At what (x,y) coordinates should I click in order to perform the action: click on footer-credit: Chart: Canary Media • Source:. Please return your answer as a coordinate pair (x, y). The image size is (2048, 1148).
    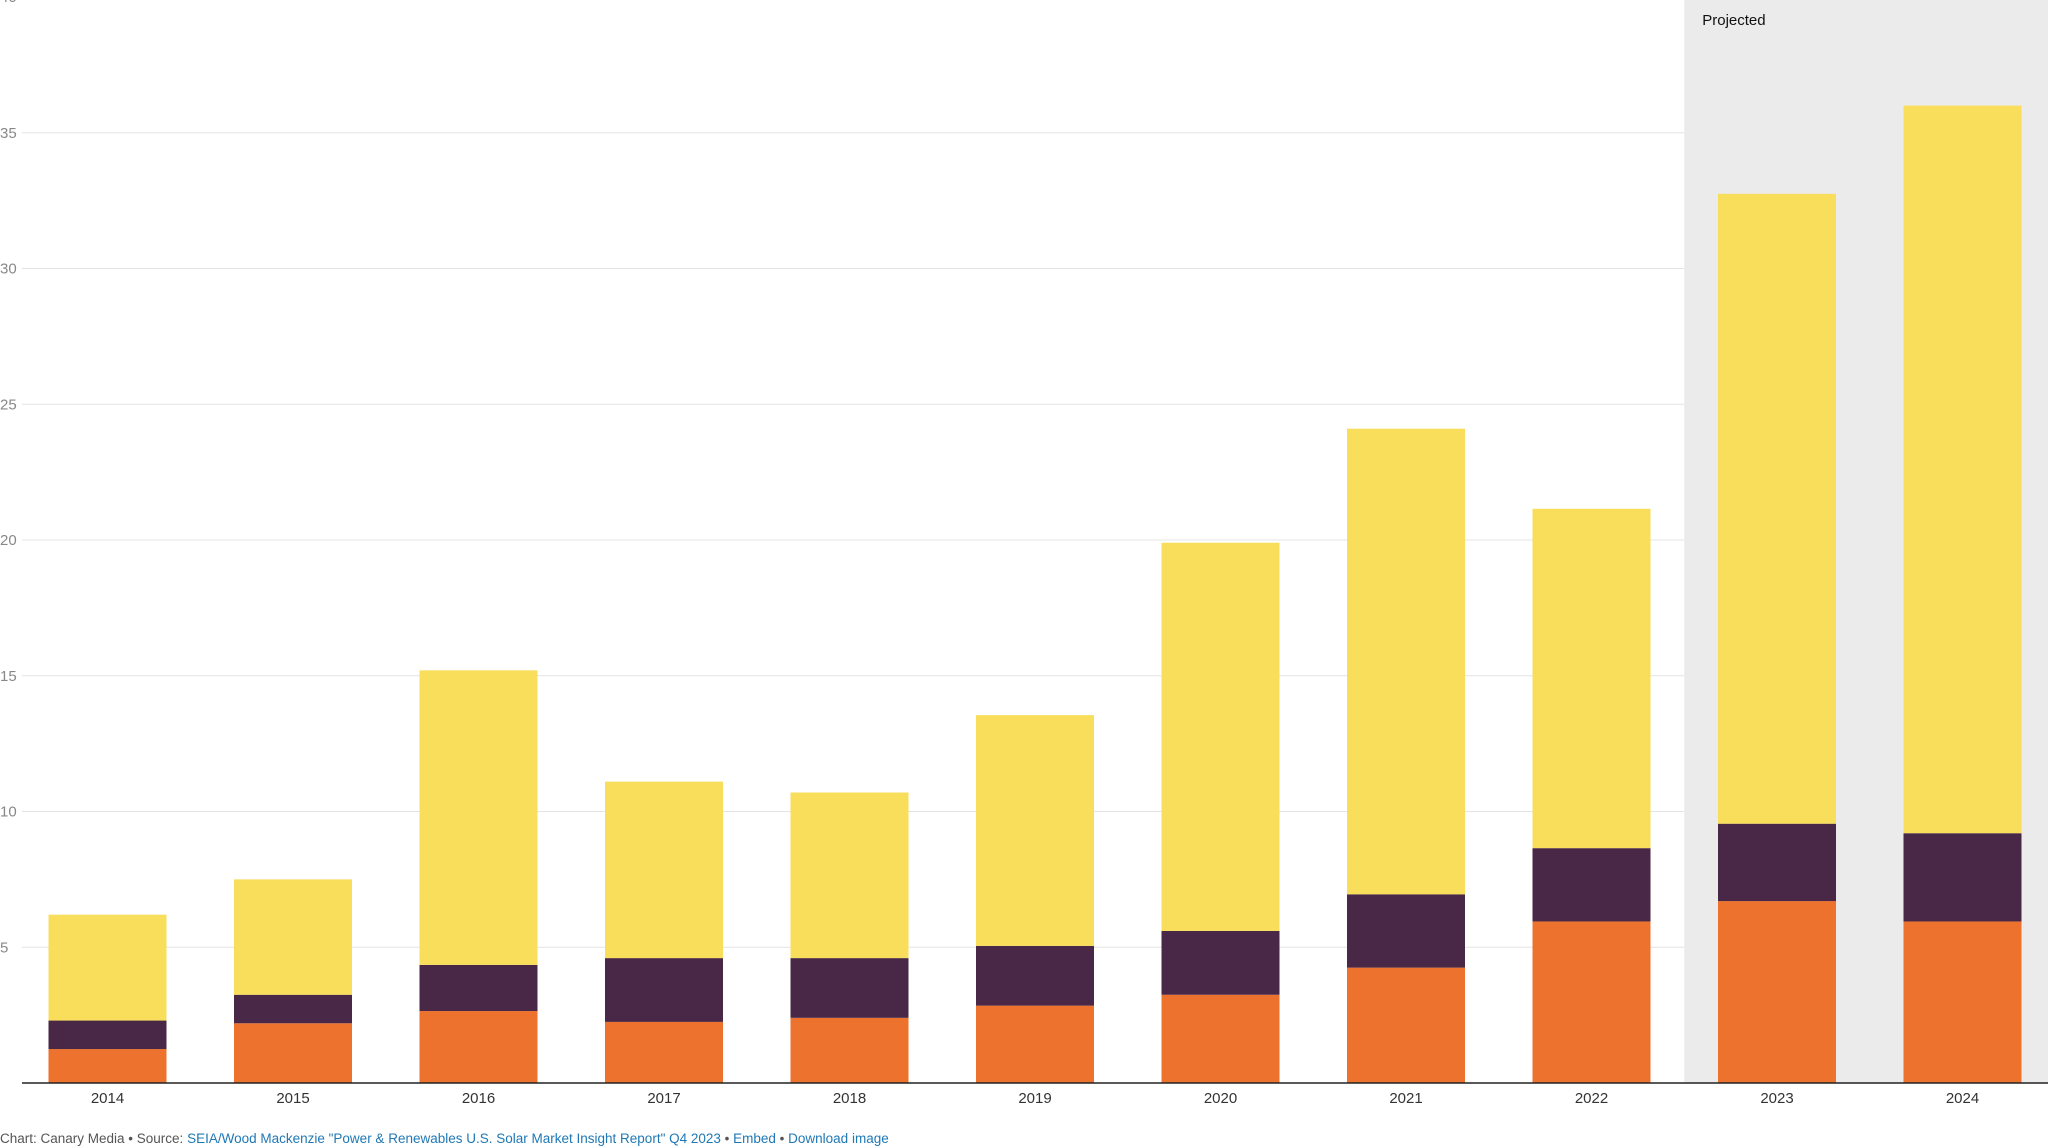
    Looking at the image, I should click on (94, 1138).